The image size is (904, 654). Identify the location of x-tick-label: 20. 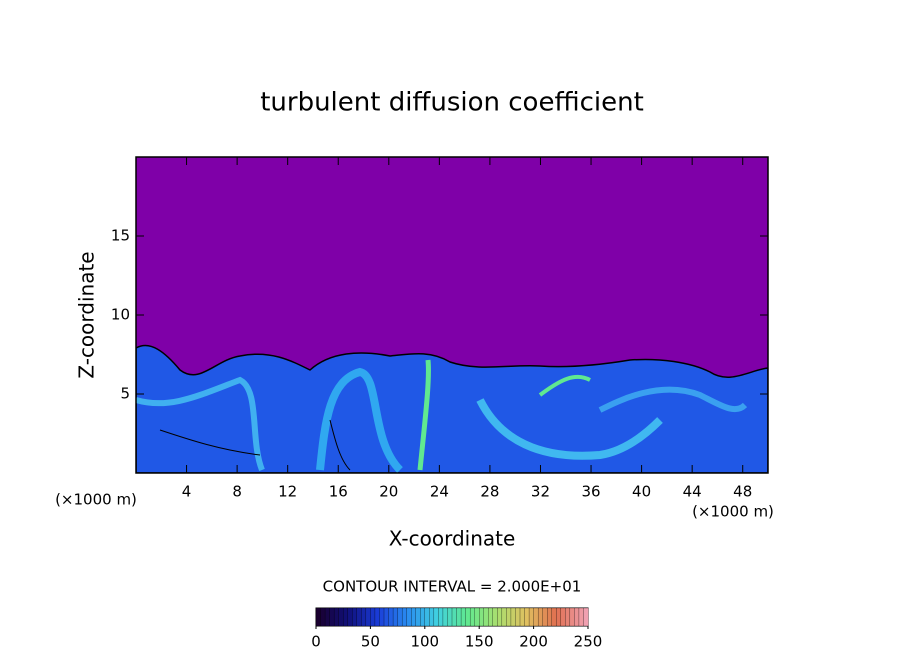
(388, 492).